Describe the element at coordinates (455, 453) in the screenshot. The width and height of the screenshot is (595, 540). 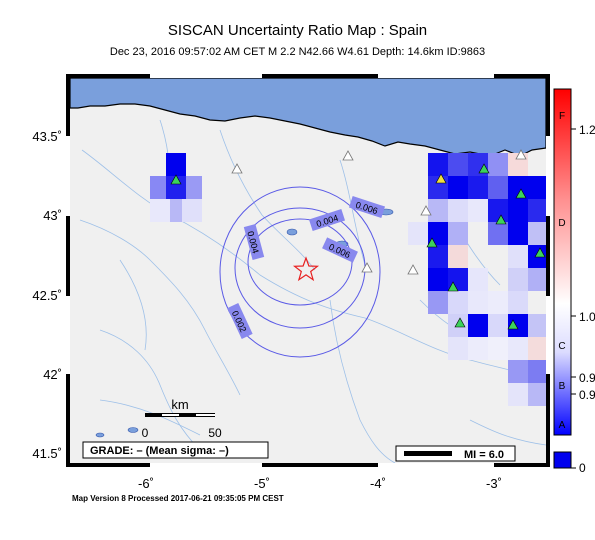
I see `mi-legend: MI = 6.0` at that location.